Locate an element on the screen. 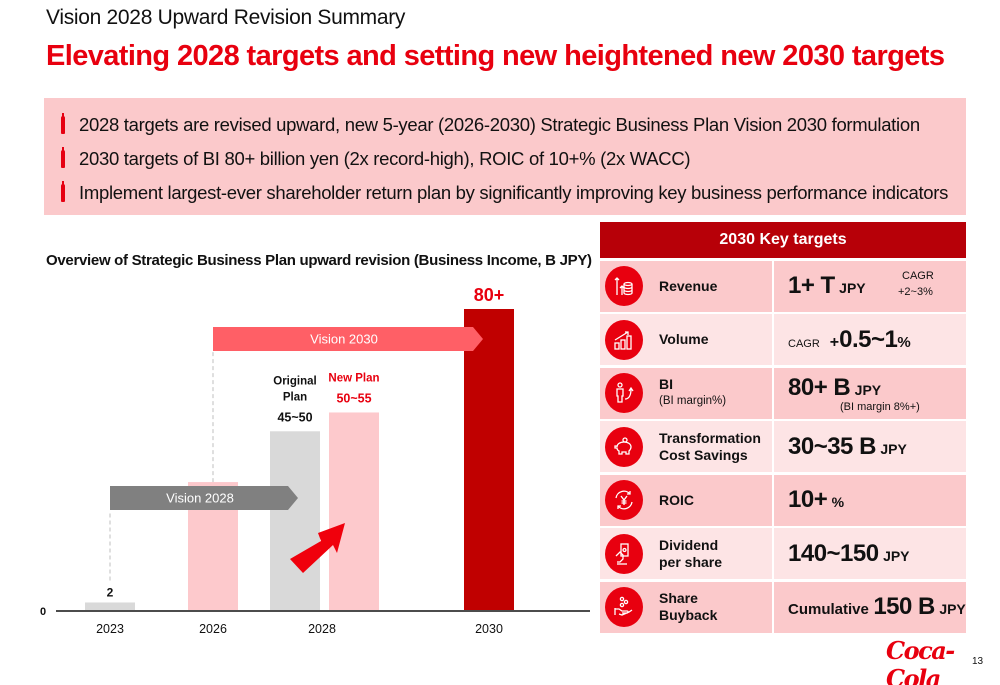 This screenshot has height=685, width=1000. key-target-row-dividend: Dividend per share 140~150 JPY is located at coordinates (783, 553).